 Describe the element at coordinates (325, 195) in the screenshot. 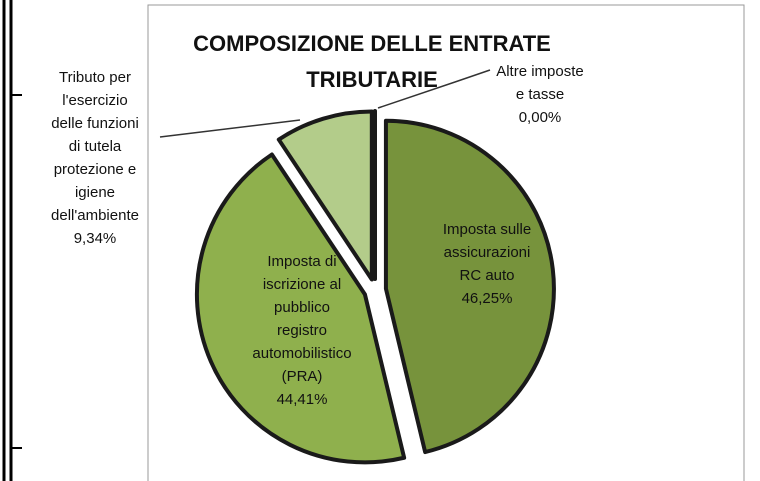

I see `pie-slice` at that location.